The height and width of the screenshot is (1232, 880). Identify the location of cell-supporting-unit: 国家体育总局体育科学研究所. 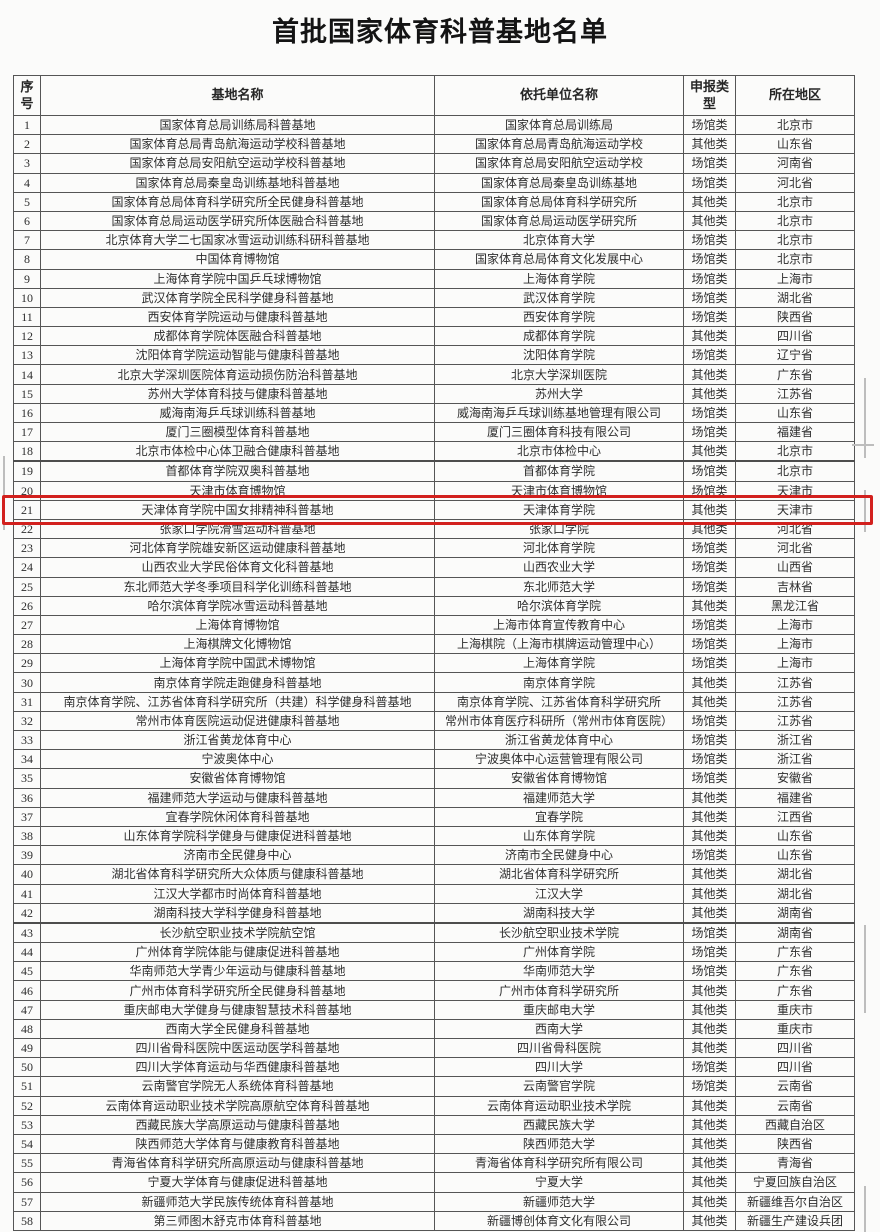
(559, 201).